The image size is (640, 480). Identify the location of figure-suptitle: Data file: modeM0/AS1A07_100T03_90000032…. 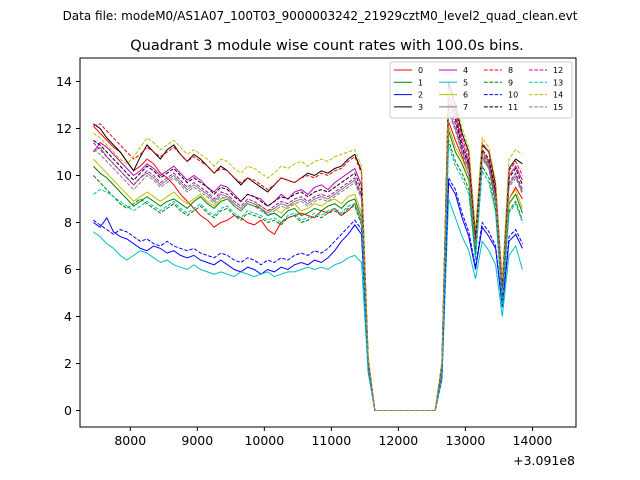
(320, 16).